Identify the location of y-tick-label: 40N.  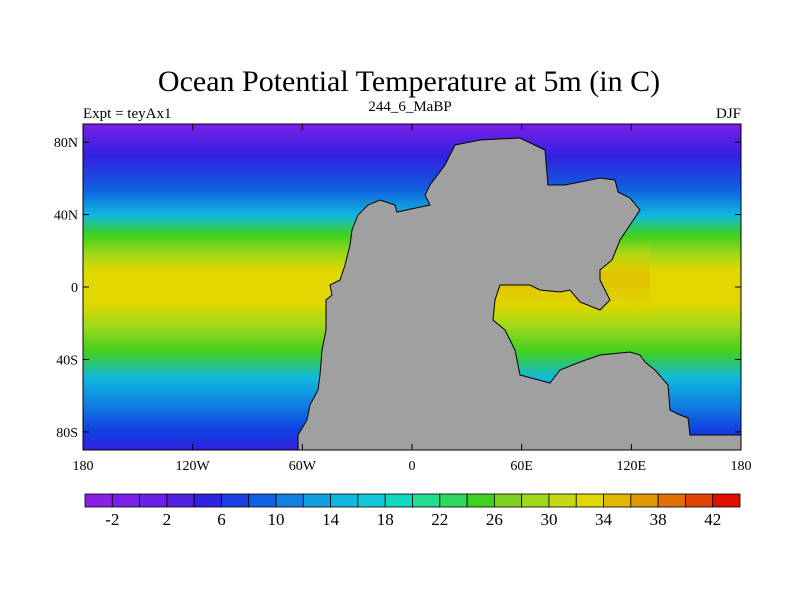
(66, 216).